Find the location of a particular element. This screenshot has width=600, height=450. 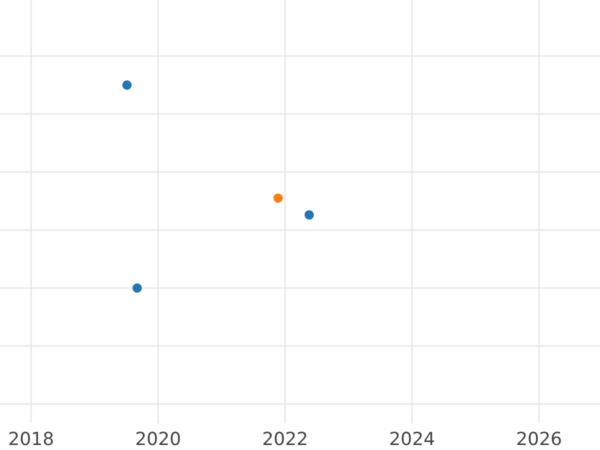

x-tick-label: 2026 is located at coordinates (539, 439).